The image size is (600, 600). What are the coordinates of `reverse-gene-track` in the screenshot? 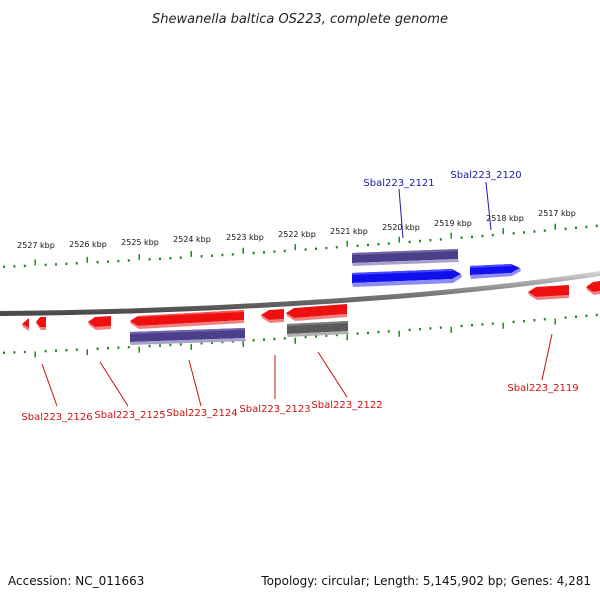 It's located at (311, 306).